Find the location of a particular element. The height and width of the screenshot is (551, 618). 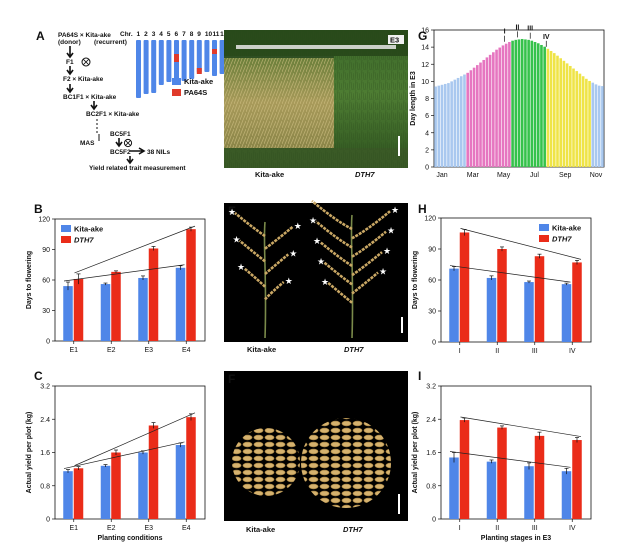

y-tick-label: 60 is located at coordinates (46, 281).